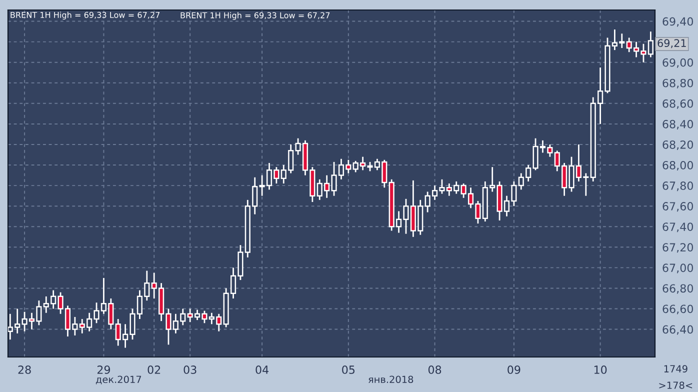 The image size is (698, 392). Describe the element at coordinates (678, 248) in the screenshot. I see `y-tick-label: 67,20` at that location.